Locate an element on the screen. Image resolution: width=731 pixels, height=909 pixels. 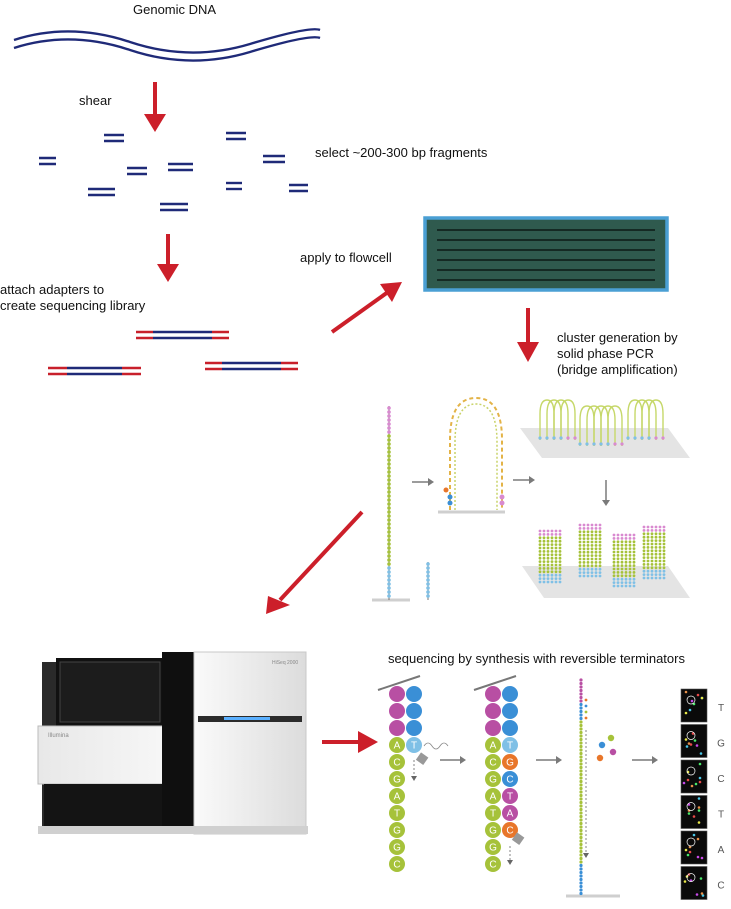
base-call-label: A is located at coordinates (721, 850).